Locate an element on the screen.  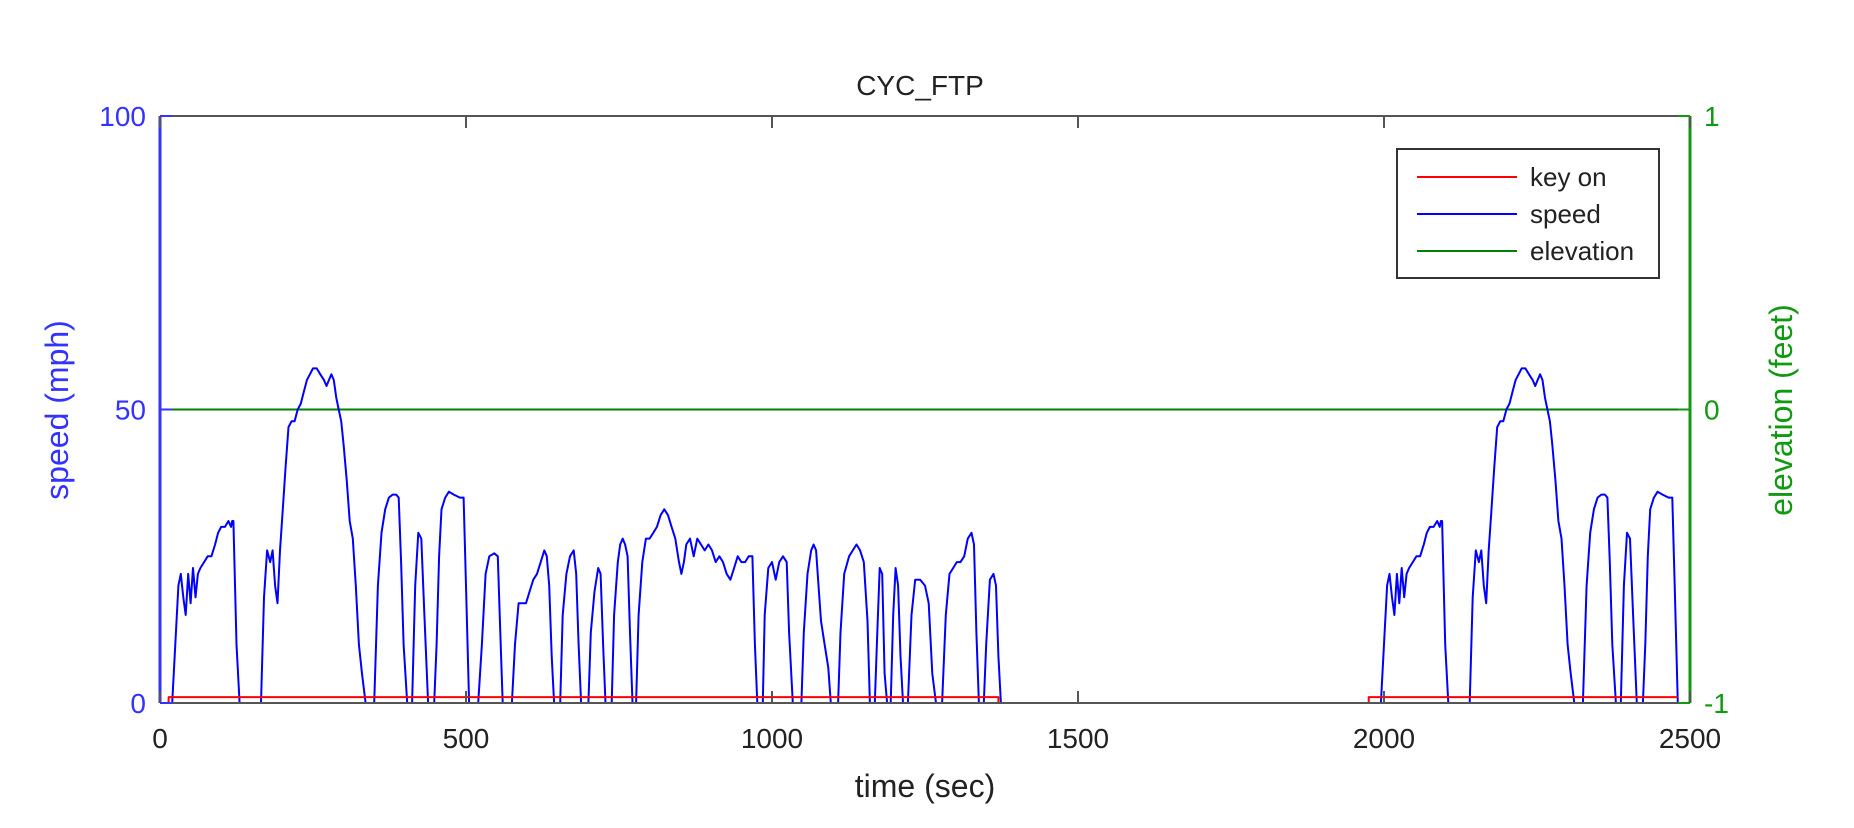
y-left-tick-label: 0 is located at coordinates (138, 703).